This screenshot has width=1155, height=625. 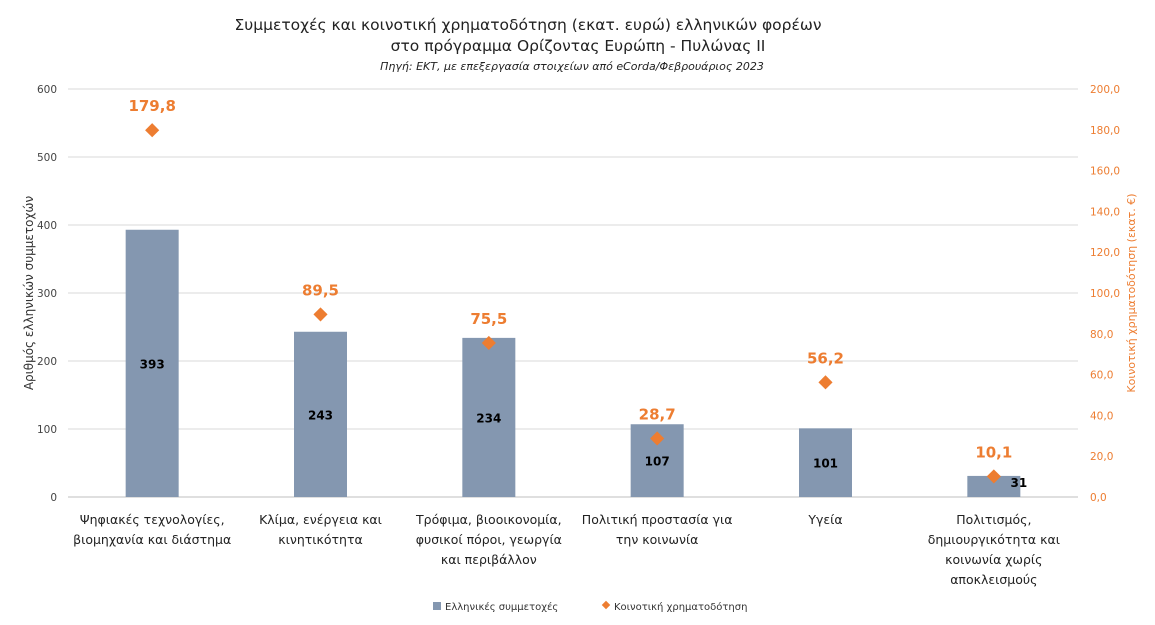 What do you see at coordinates (994, 539) in the screenshot?
I see `x-tick-label: δημιουργικότητα και` at bounding box center [994, 539].